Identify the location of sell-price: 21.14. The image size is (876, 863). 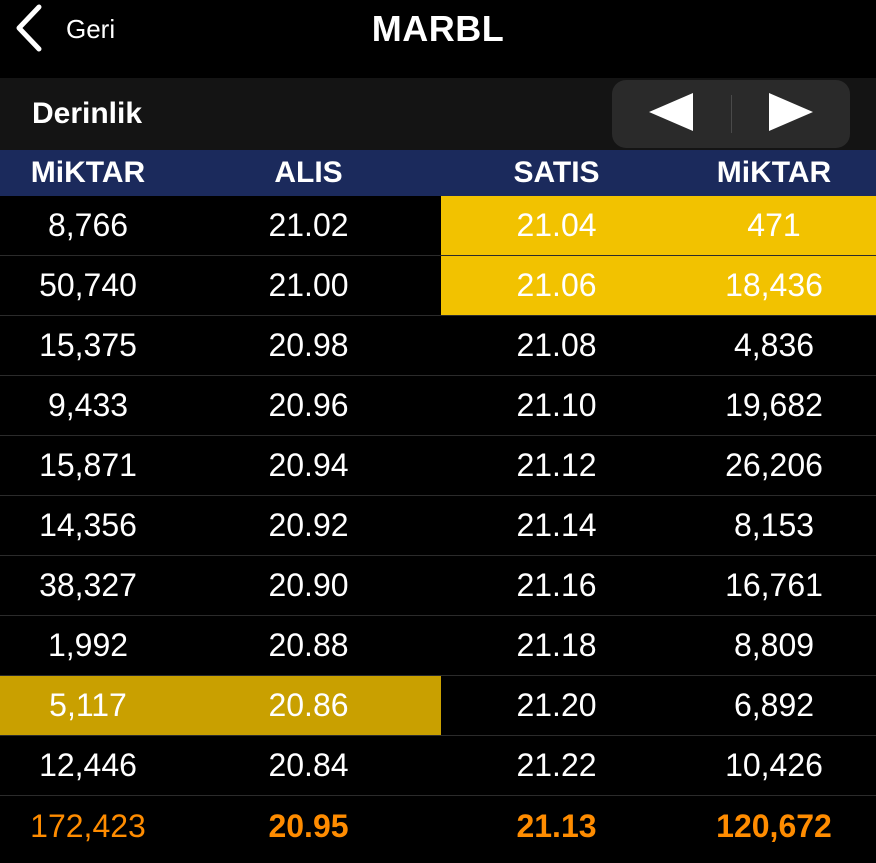
(556, 525).